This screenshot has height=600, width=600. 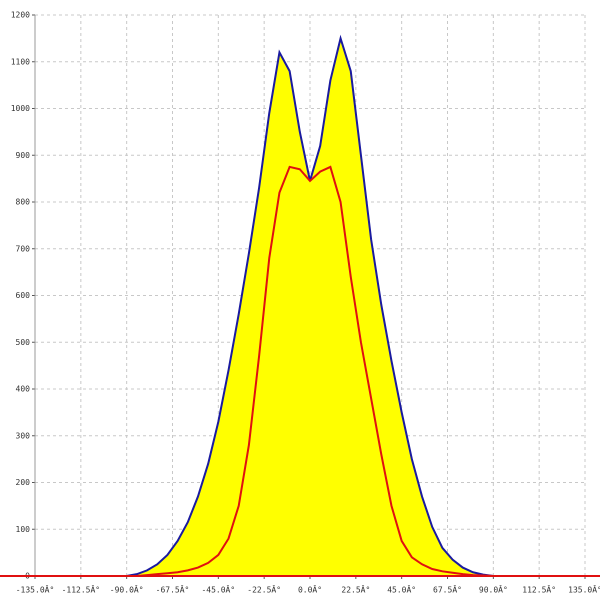 What do you see at coordinates (20, 15) in the screenshot?
I see `y-tick-label: 1200` at bounding box center [20, 15].